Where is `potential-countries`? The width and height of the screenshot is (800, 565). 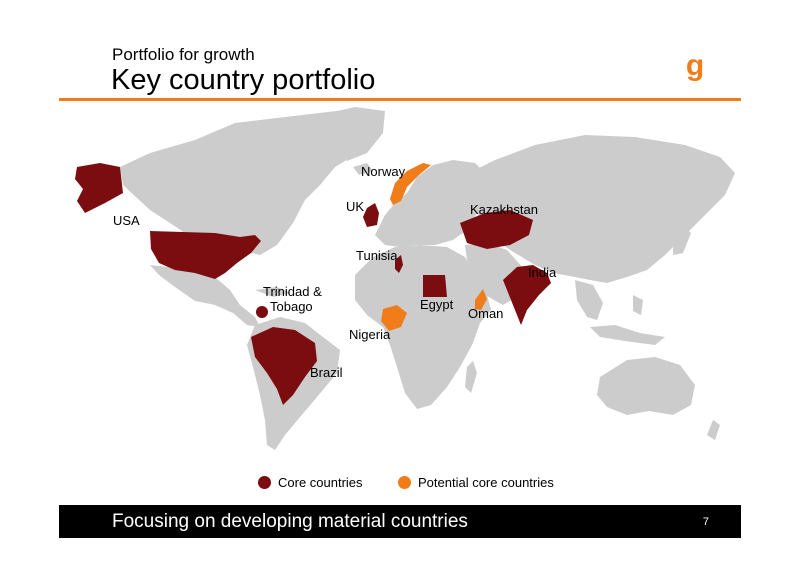 potential-countries is located at coordinates (434, 247).